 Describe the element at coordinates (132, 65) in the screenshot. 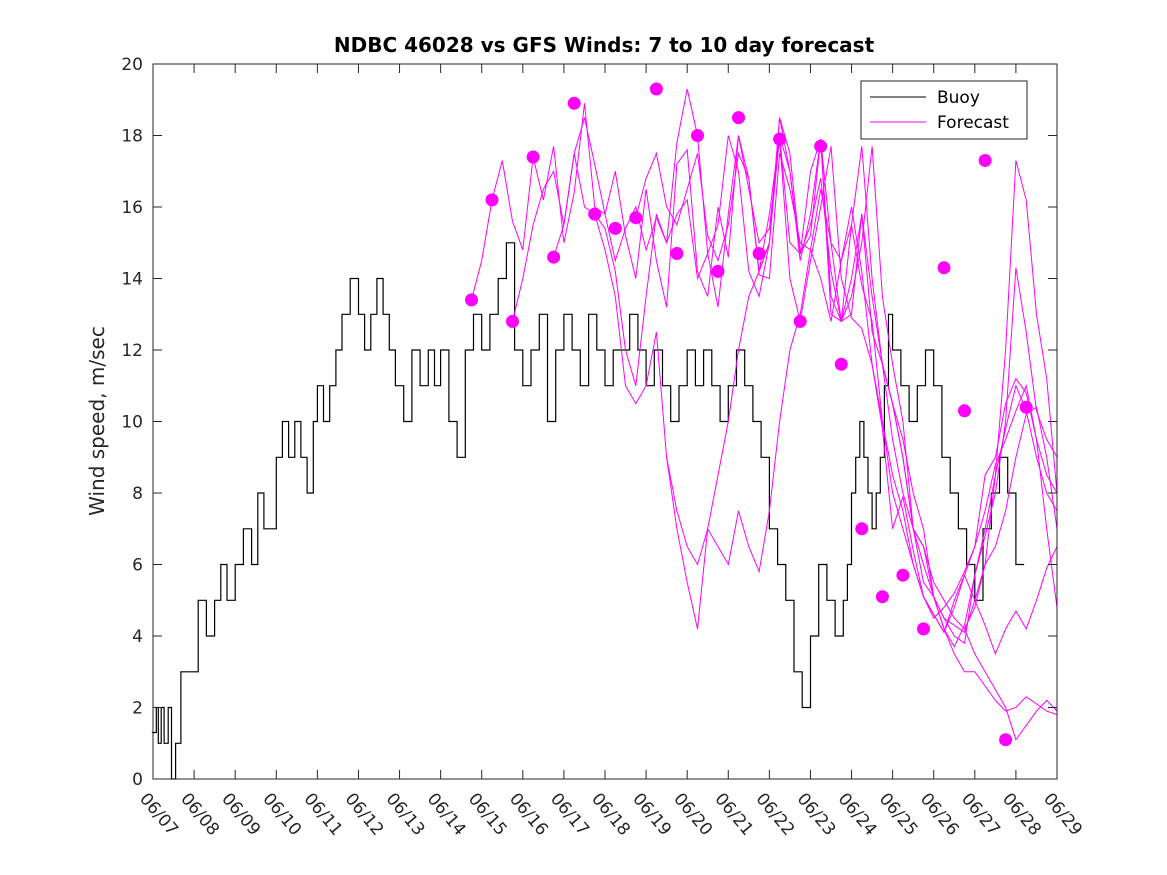

I see `y-tick-label: 20` at that location.